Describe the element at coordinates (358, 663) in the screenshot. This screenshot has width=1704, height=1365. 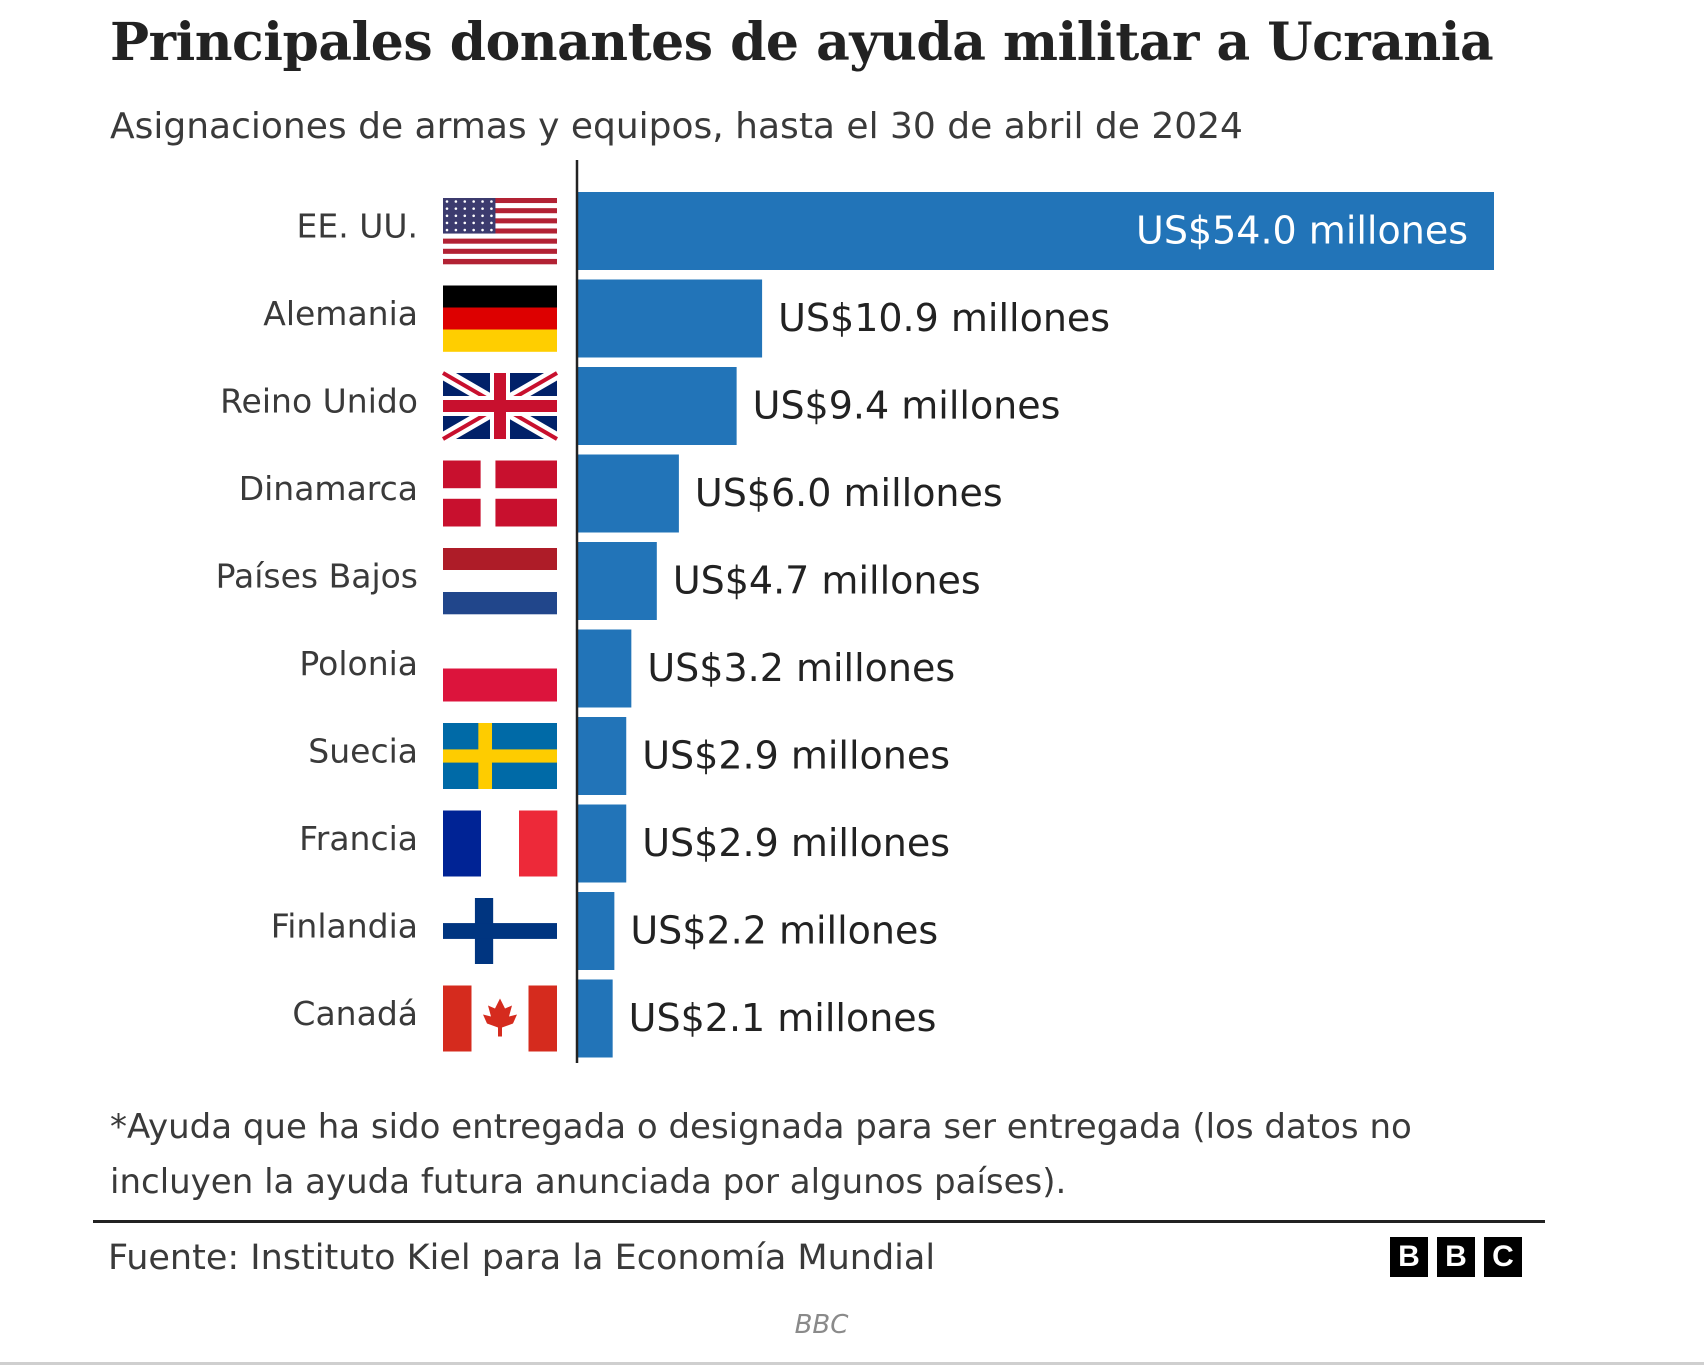
I see `country-label: Polonia` at that location.